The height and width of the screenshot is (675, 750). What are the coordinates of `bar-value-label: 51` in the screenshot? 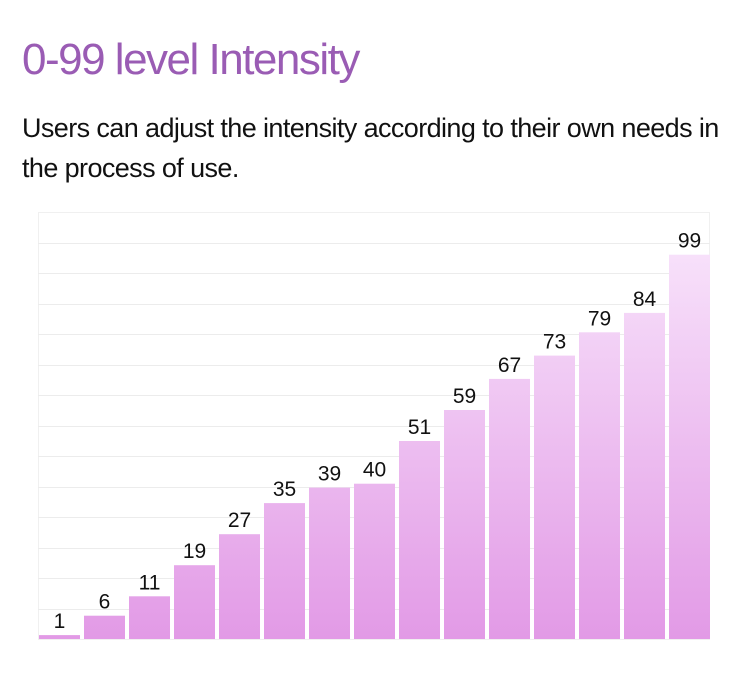 It's located at (419, 427).